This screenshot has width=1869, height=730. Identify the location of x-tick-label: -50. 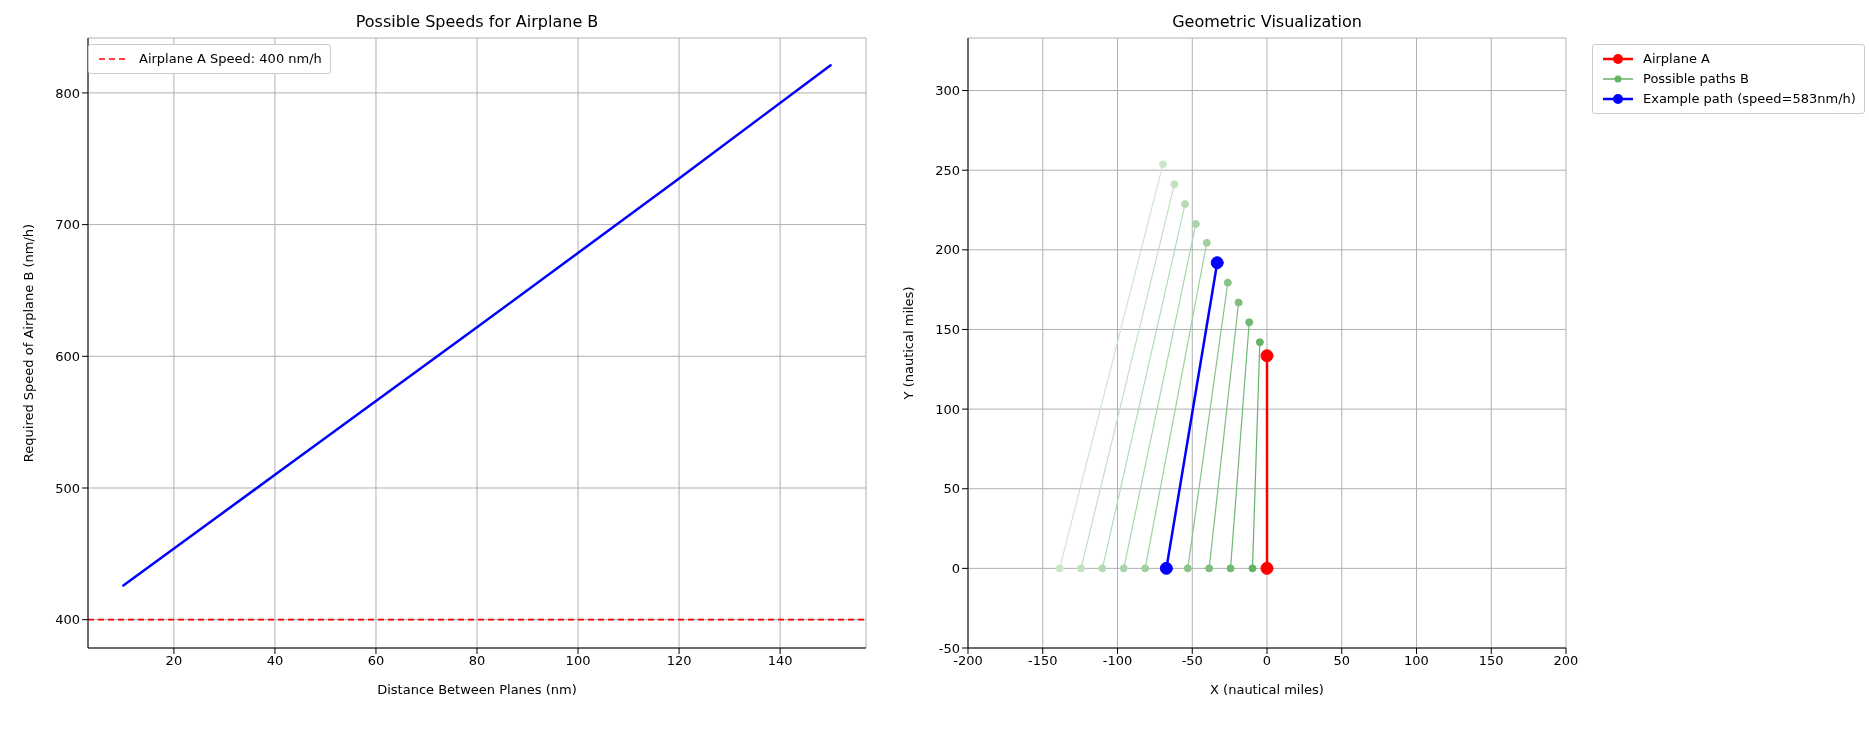
(1192, 661).